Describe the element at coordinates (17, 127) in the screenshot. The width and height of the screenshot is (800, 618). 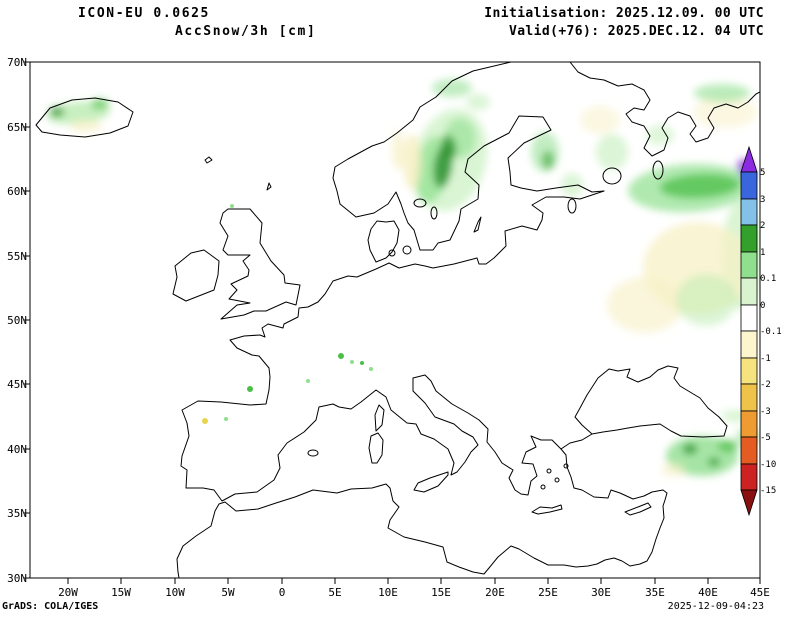
I see `lat-tick-label: 65N` at that location.